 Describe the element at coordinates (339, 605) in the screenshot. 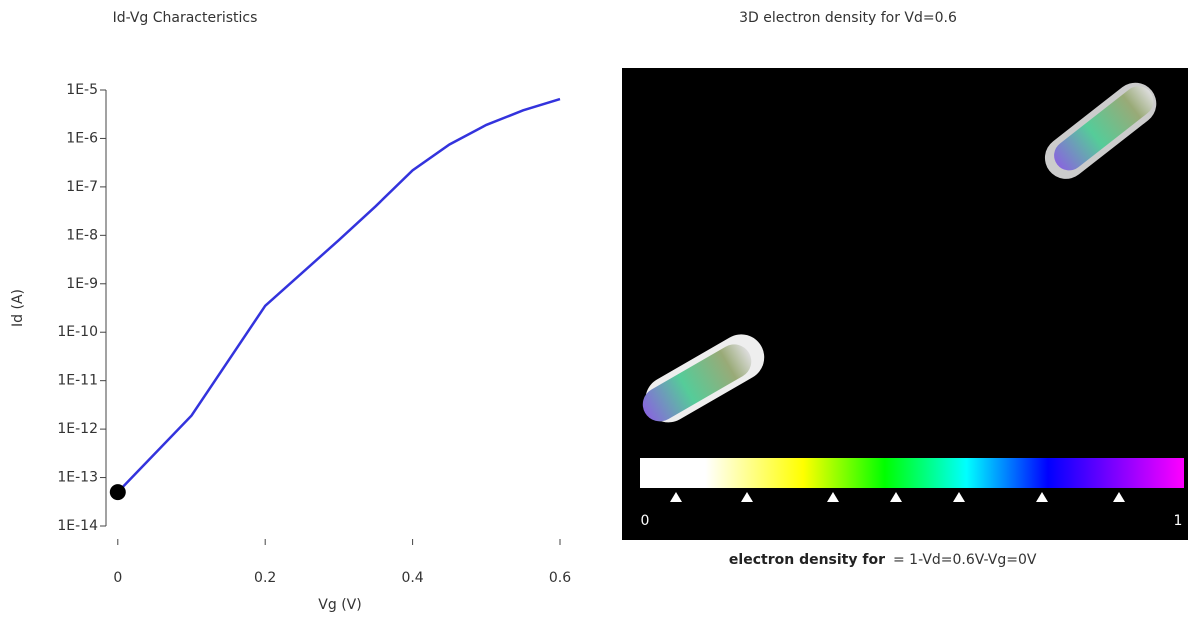

I see `x-axis-label: Vg (V)` at that location.